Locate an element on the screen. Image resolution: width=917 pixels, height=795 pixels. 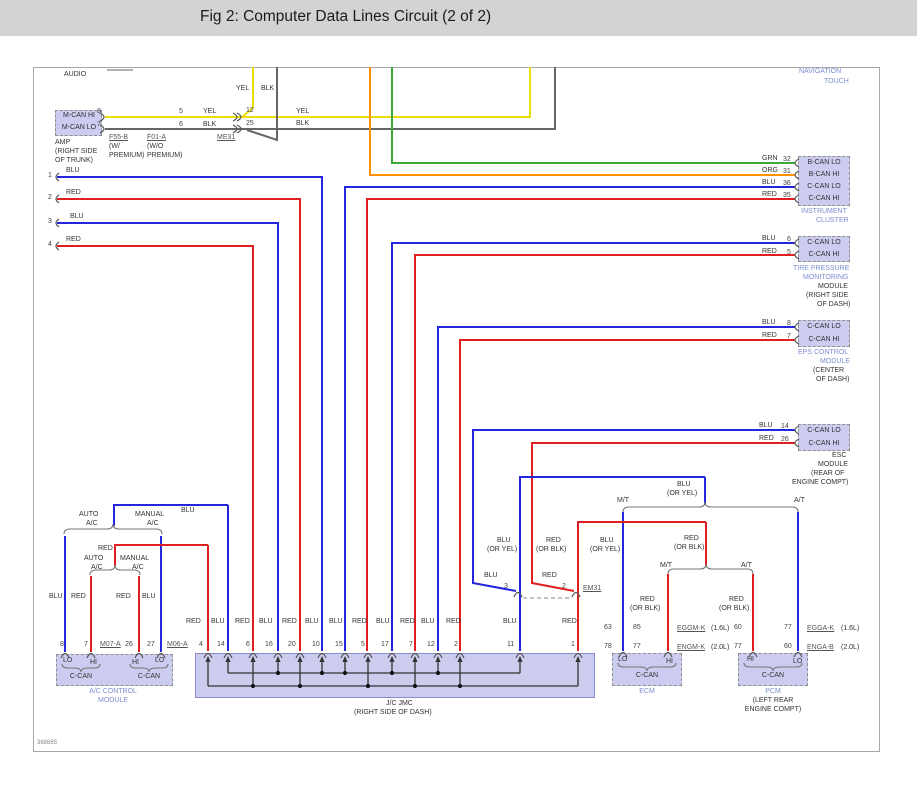
brace-mt-at-blu is located at coordinates (710, 507).